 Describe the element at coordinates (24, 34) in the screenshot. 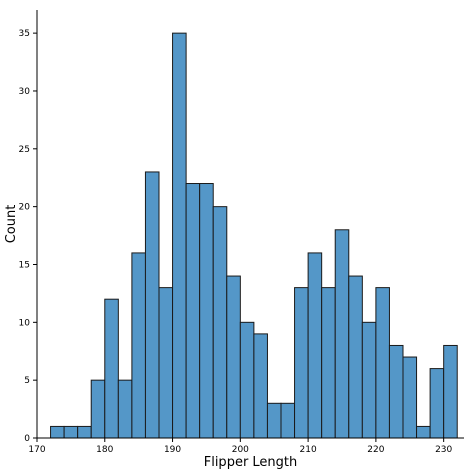

I see `y-tick-label-35: 35` at that location.